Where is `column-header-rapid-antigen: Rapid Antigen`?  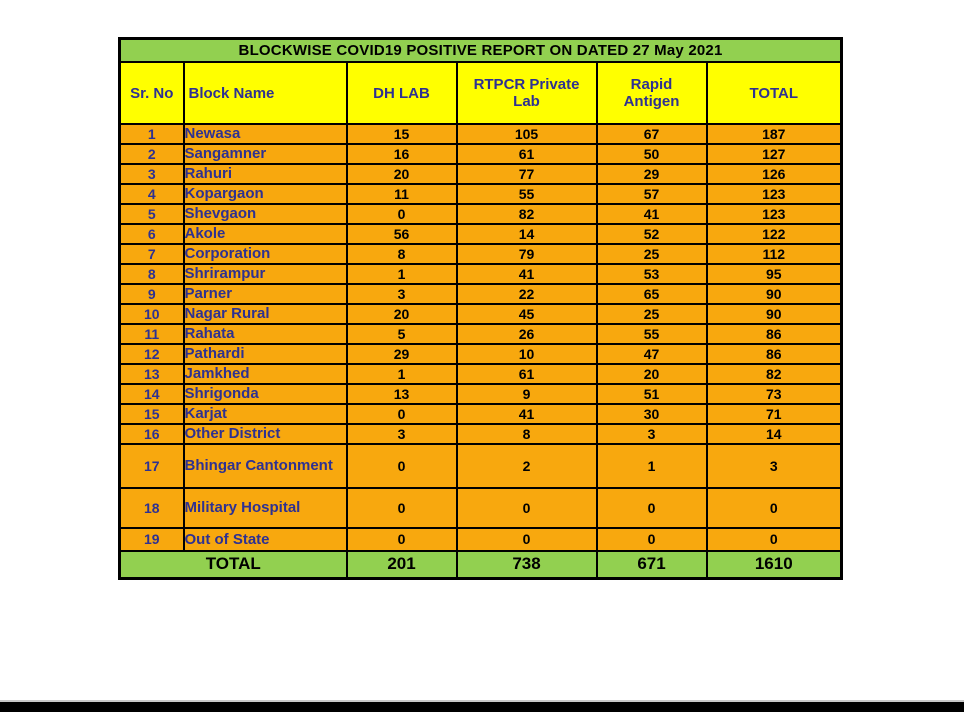
column-header-rapid-antigen: Rapid Antigen is located at coordinates (651, 93).